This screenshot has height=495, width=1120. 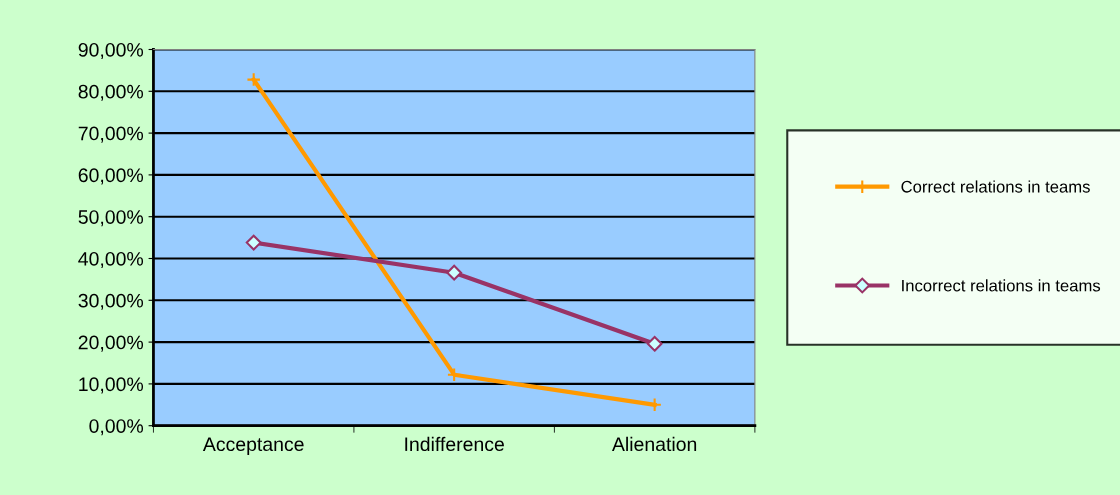 What do you see at coordinates (111, 343) in the screenshot?
I see `y-tick-label: 20,00%` at bounding box center [111, 343].